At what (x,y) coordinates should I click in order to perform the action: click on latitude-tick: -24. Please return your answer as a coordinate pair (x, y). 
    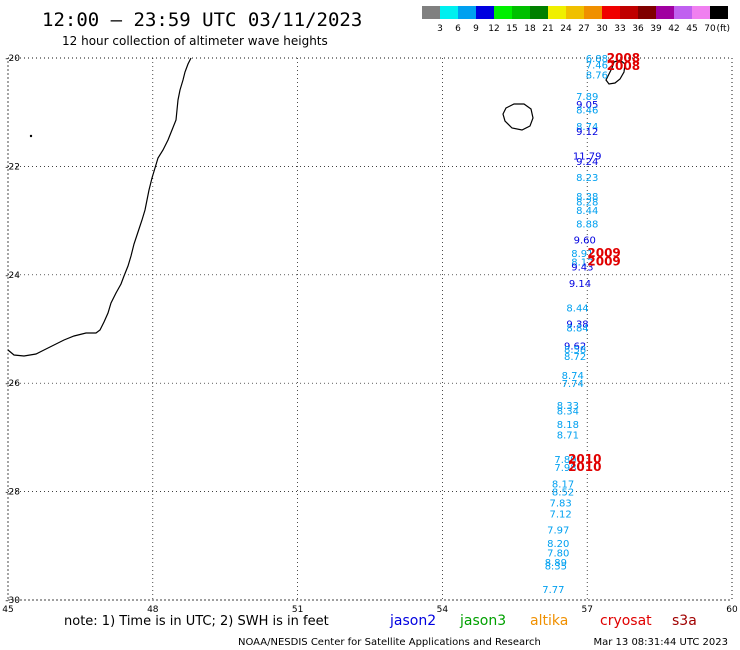
    Looking at the image, I should click on (12, 276).